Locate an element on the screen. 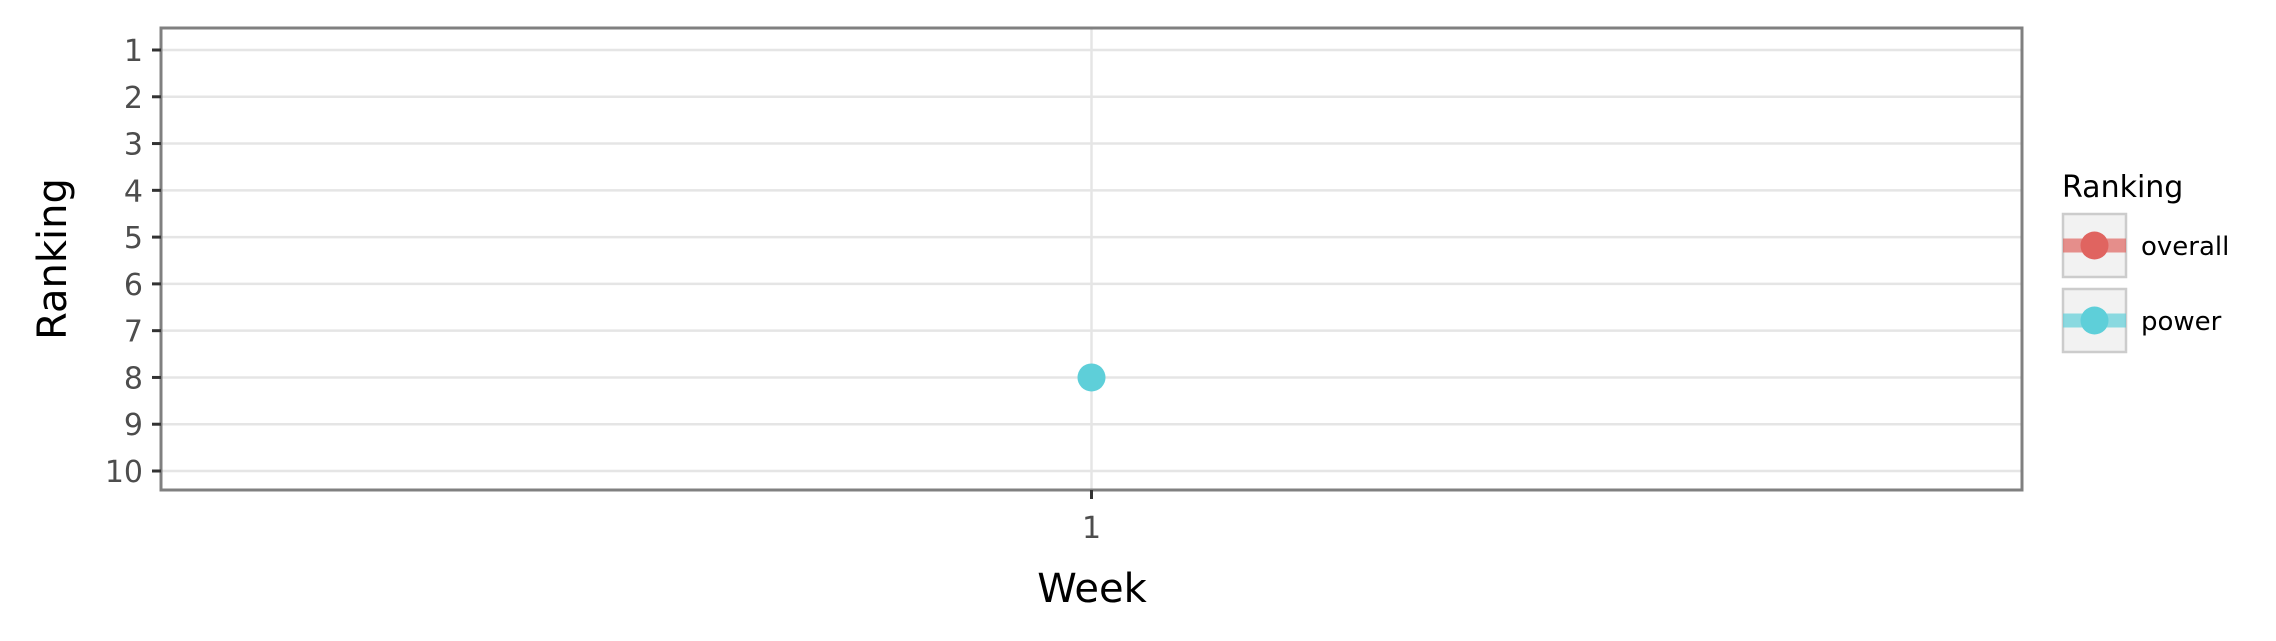  y-axis-ticks: 1 2 3 4 5 6 7 8 9 10 is located at coordinates (133, 262).